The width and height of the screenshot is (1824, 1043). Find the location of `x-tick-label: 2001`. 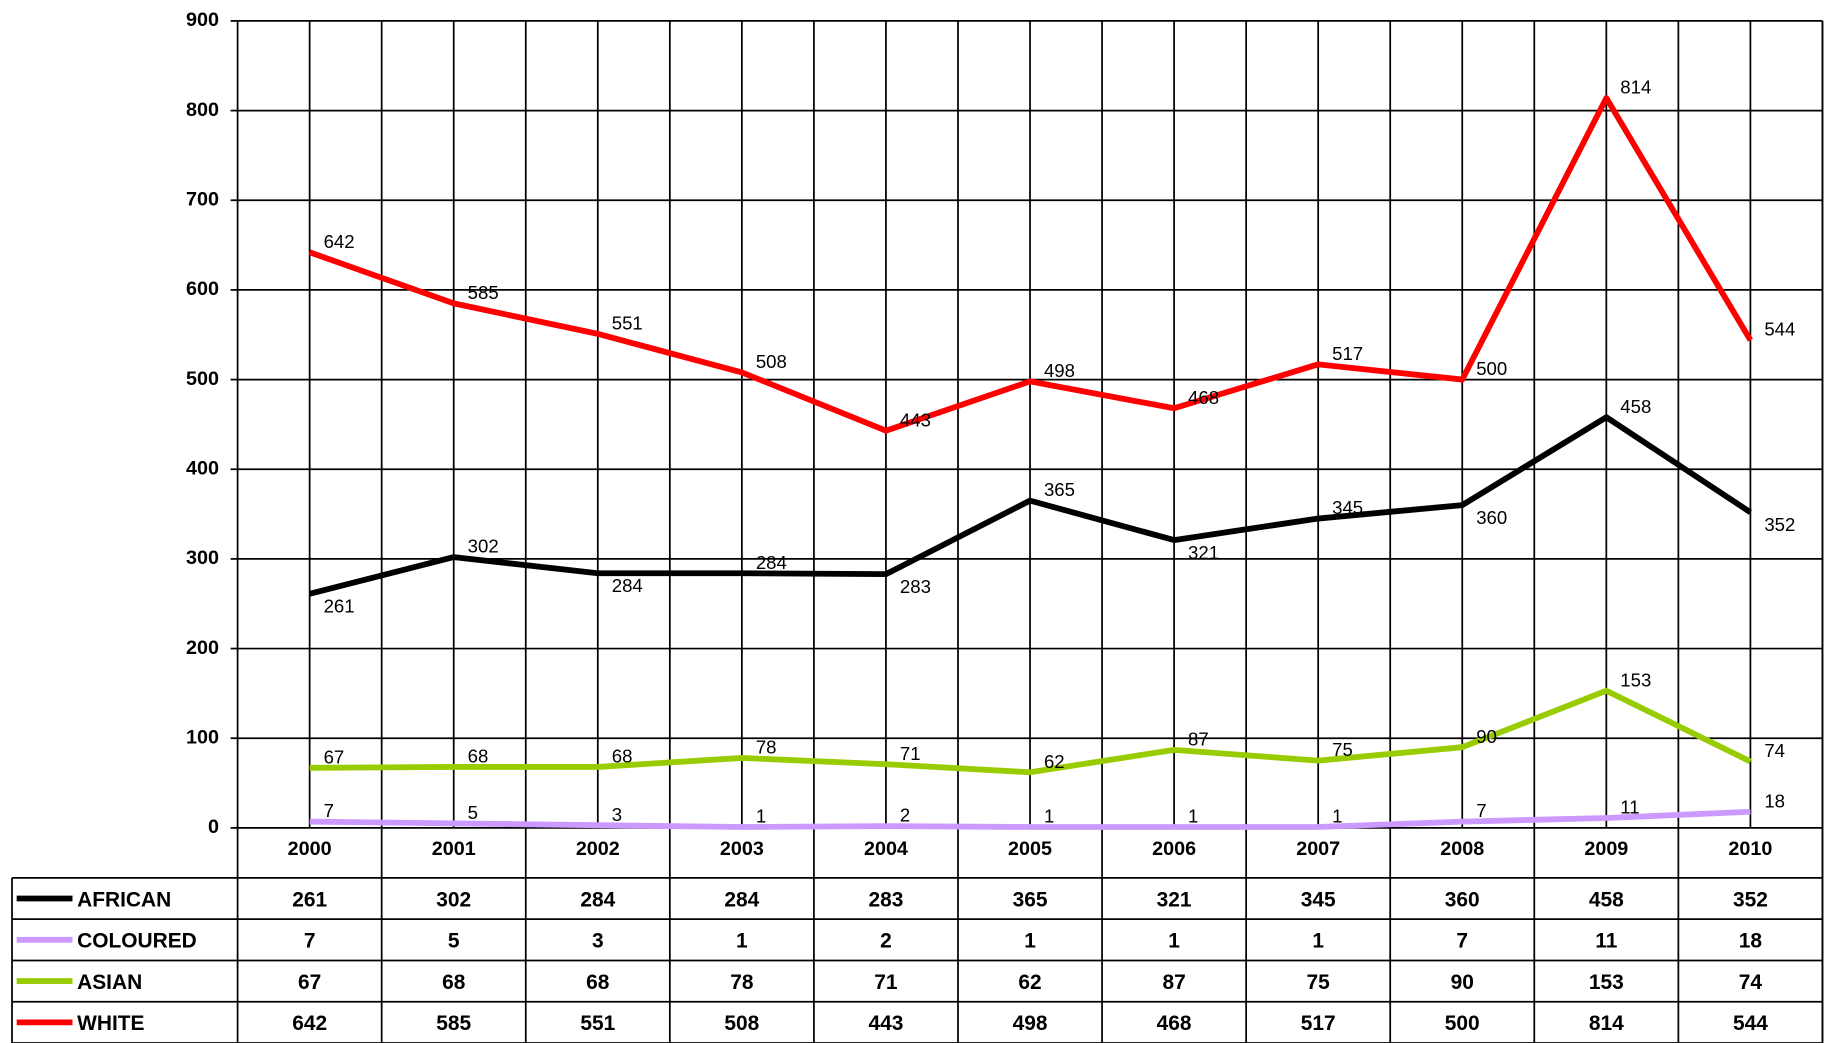

x-tick-label: 2001 is located at coordinates (454, 849).